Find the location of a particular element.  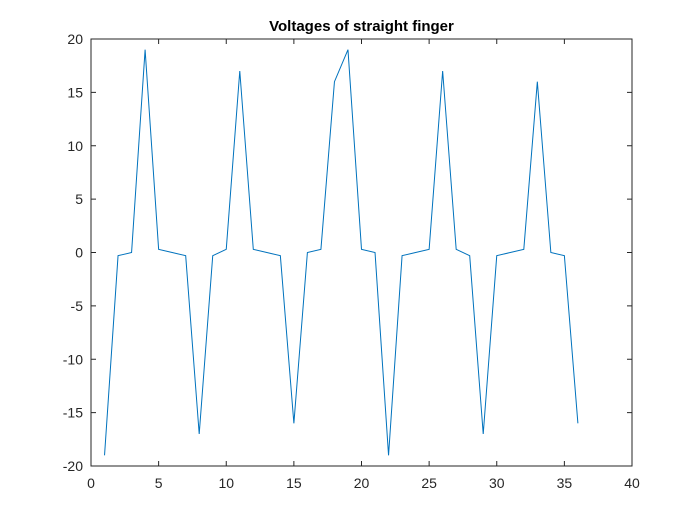

y-tick-label: 5 is located at coordinates (79, 199).